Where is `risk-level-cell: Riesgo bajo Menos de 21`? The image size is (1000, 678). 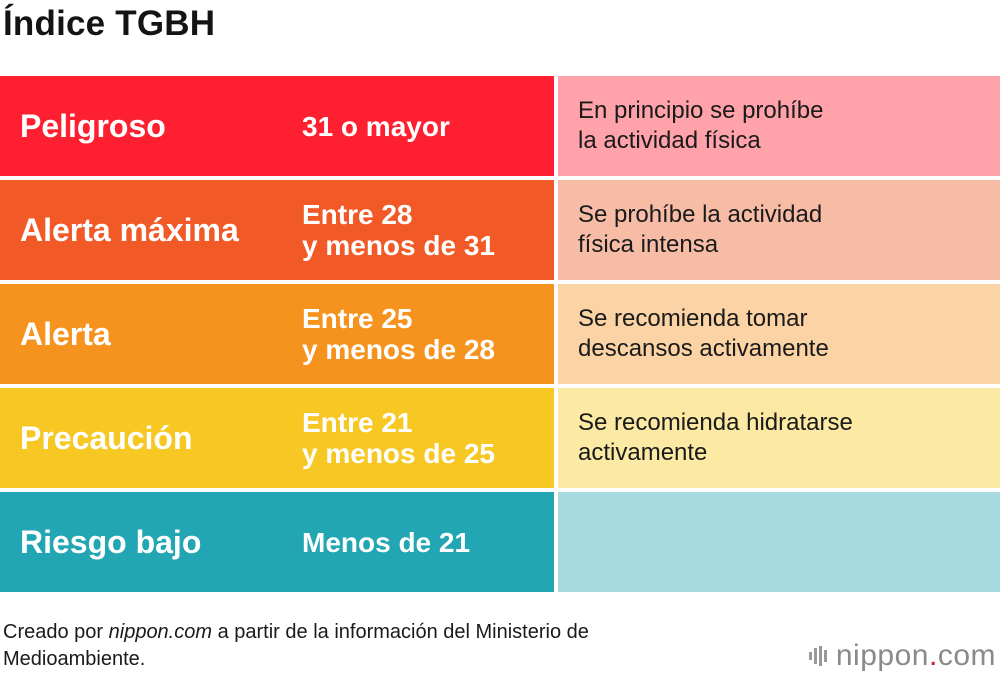 risk-level-cell: Riesgo bajo Menos de 21 is located at coordinates (277, 542).